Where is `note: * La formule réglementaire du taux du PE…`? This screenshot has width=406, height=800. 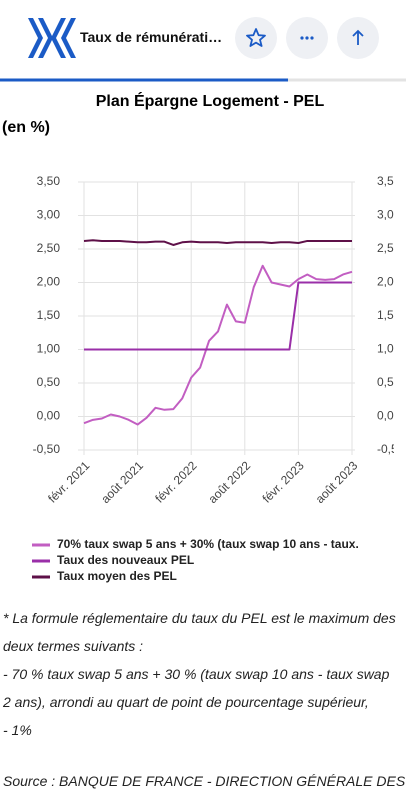
note: * La formule réglementaire du taux du PE… is located at coordinates (199, 632).